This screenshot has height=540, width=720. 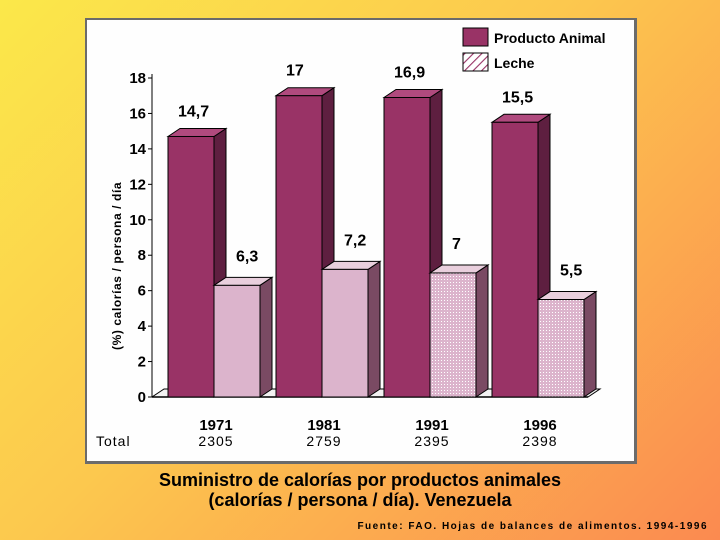 I want to click on bar-leche-1971-front, so click(x=237, y=341).